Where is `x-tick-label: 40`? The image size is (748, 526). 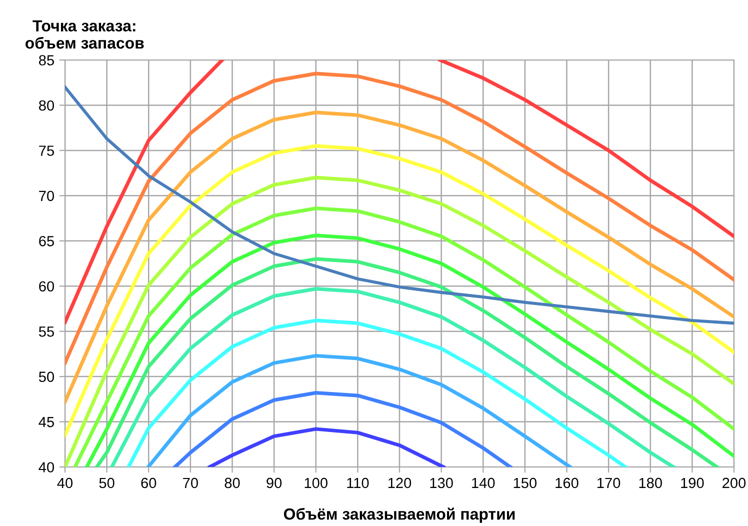
x-tick-label: 40 is located at coordinates (65, 483).